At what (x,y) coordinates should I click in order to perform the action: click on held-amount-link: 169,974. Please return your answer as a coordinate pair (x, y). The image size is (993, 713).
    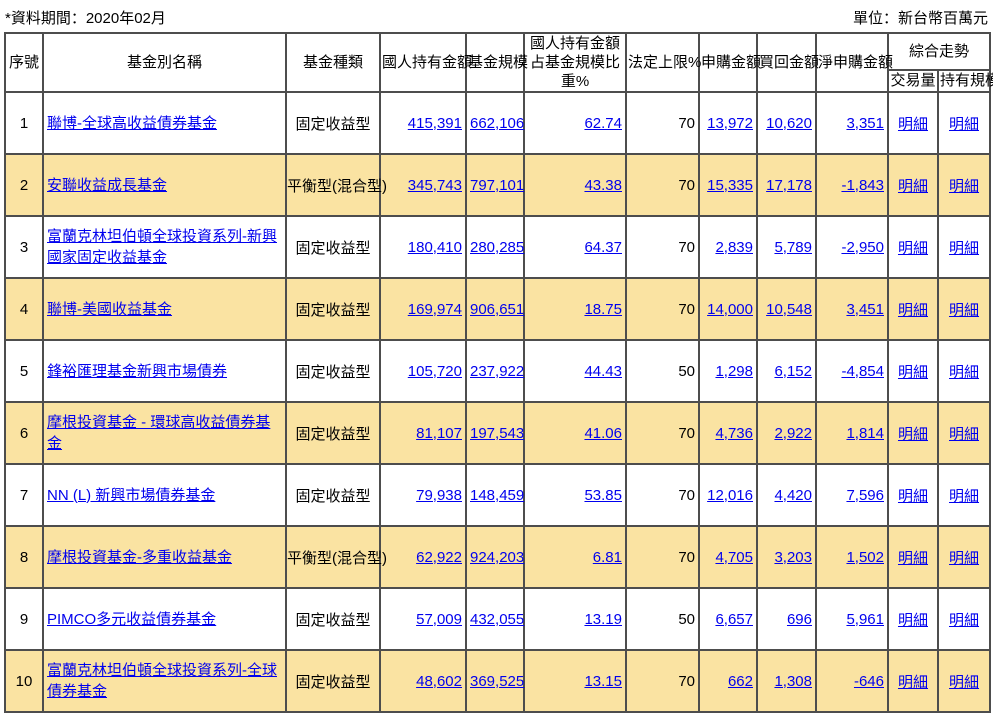
    Looking at the image, I should click on (434, 309).